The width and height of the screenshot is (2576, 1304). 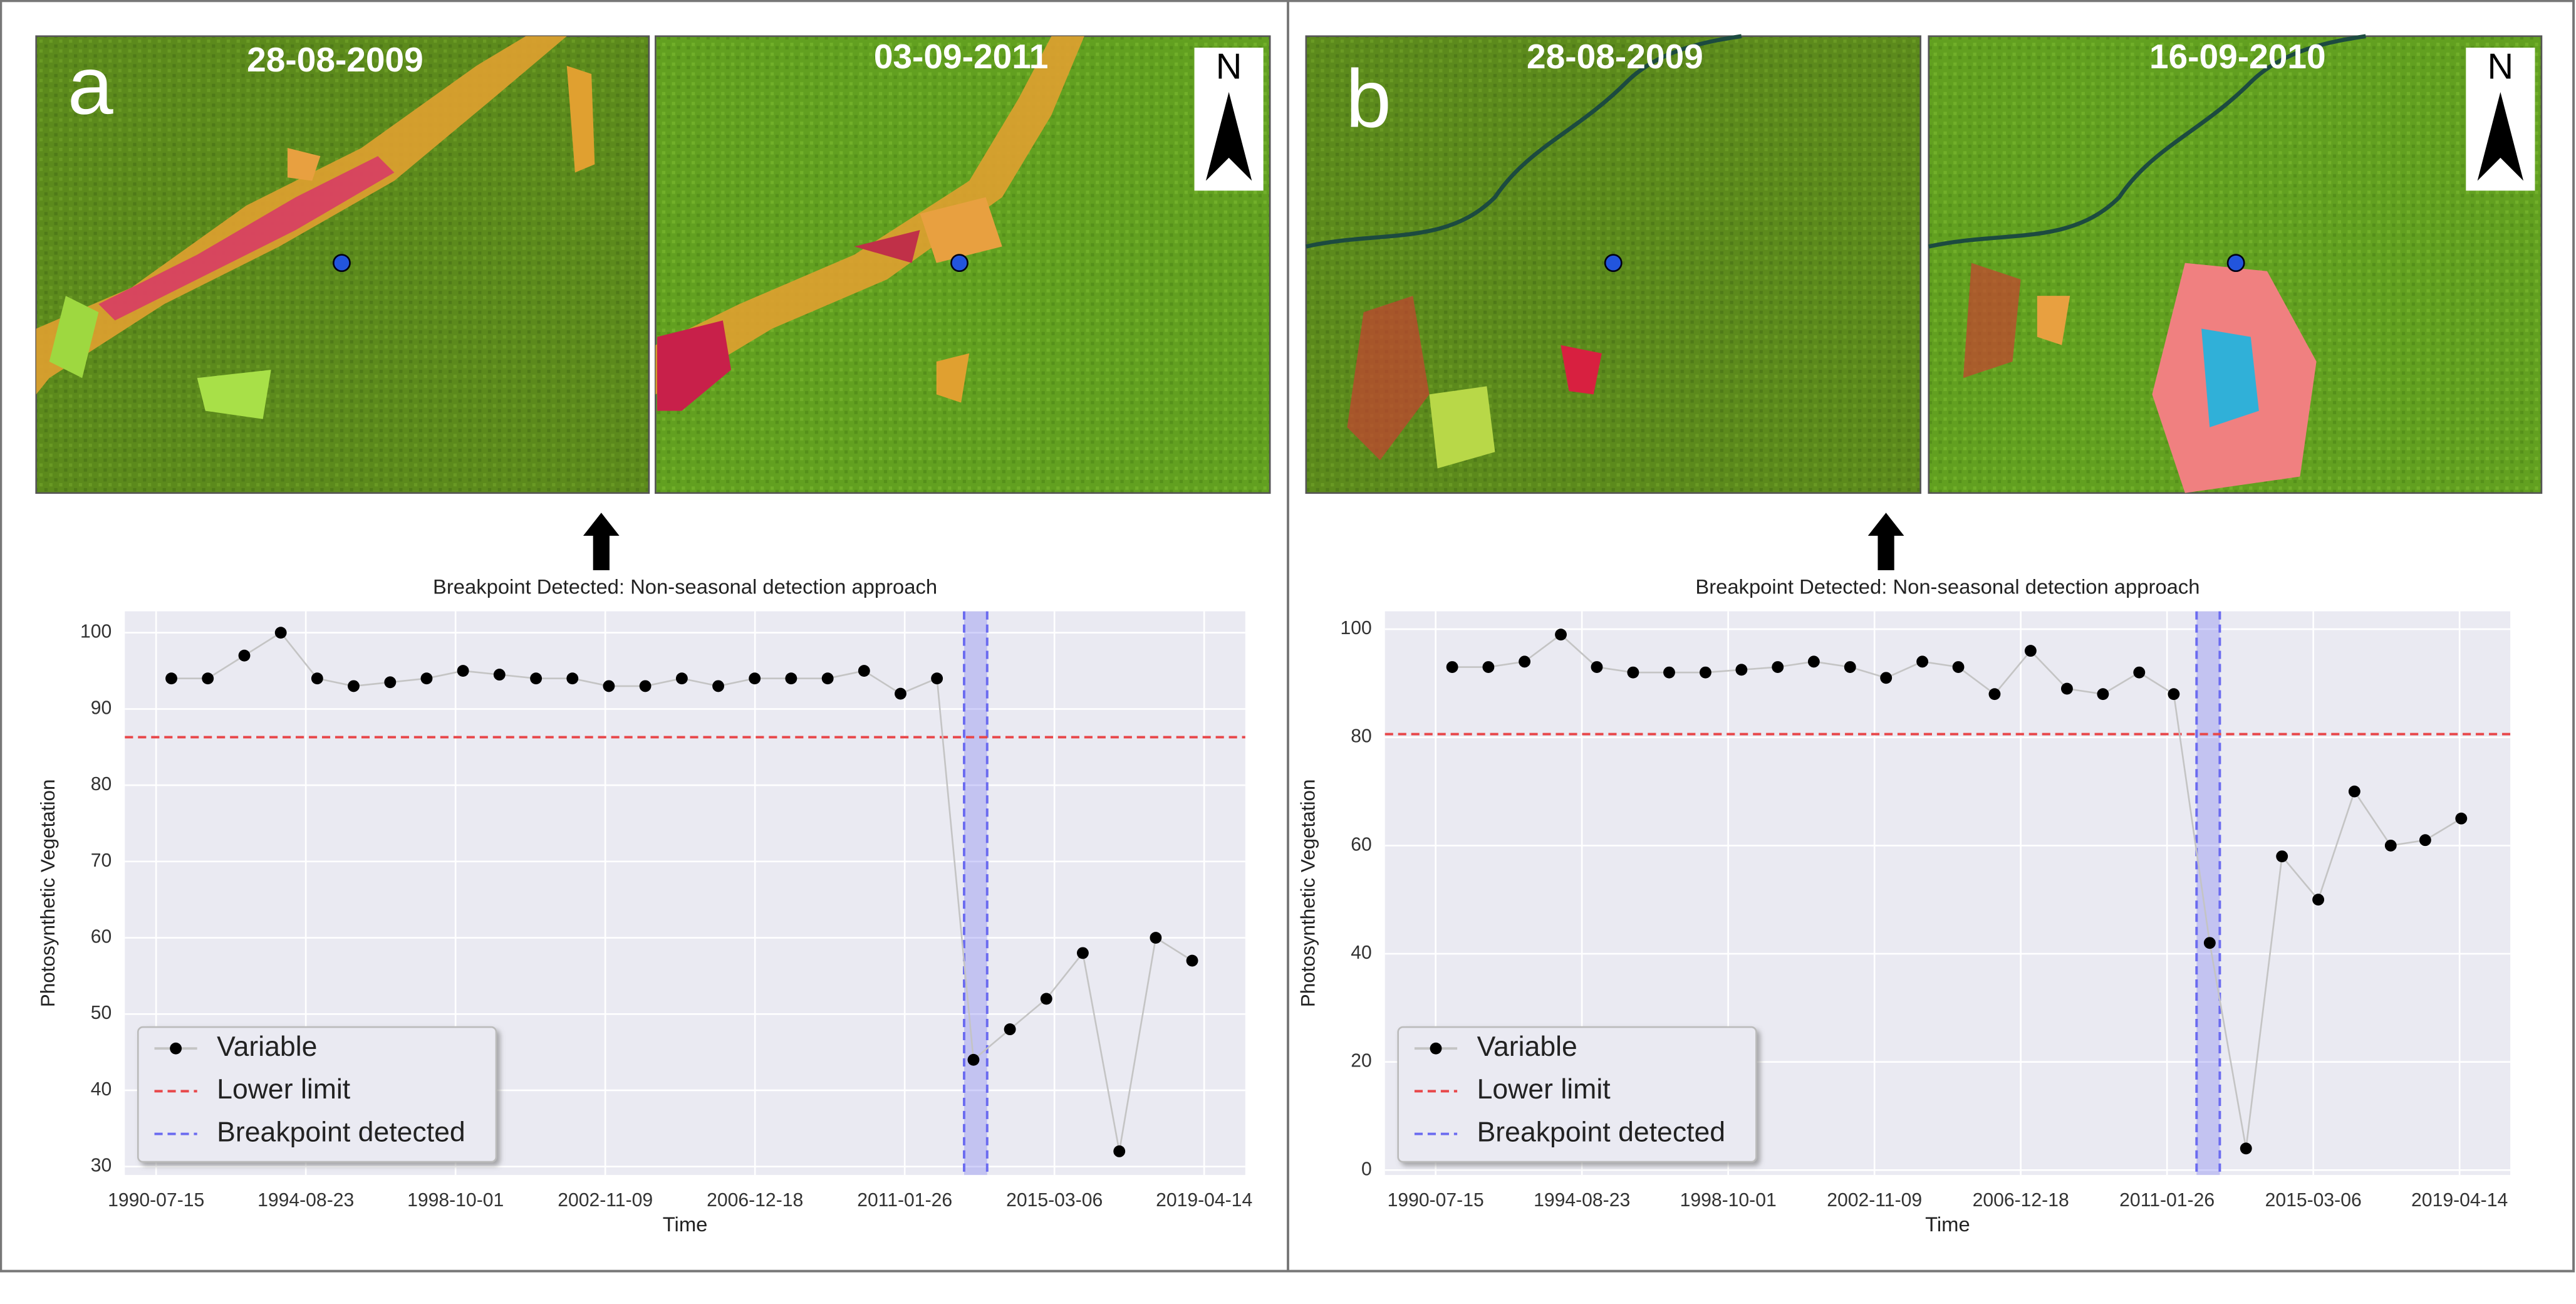 What do you see at coordinates (1613, 264) in the screenshot?
I see `image: 28-08-2009 b` at bounding box center [1613, 264].